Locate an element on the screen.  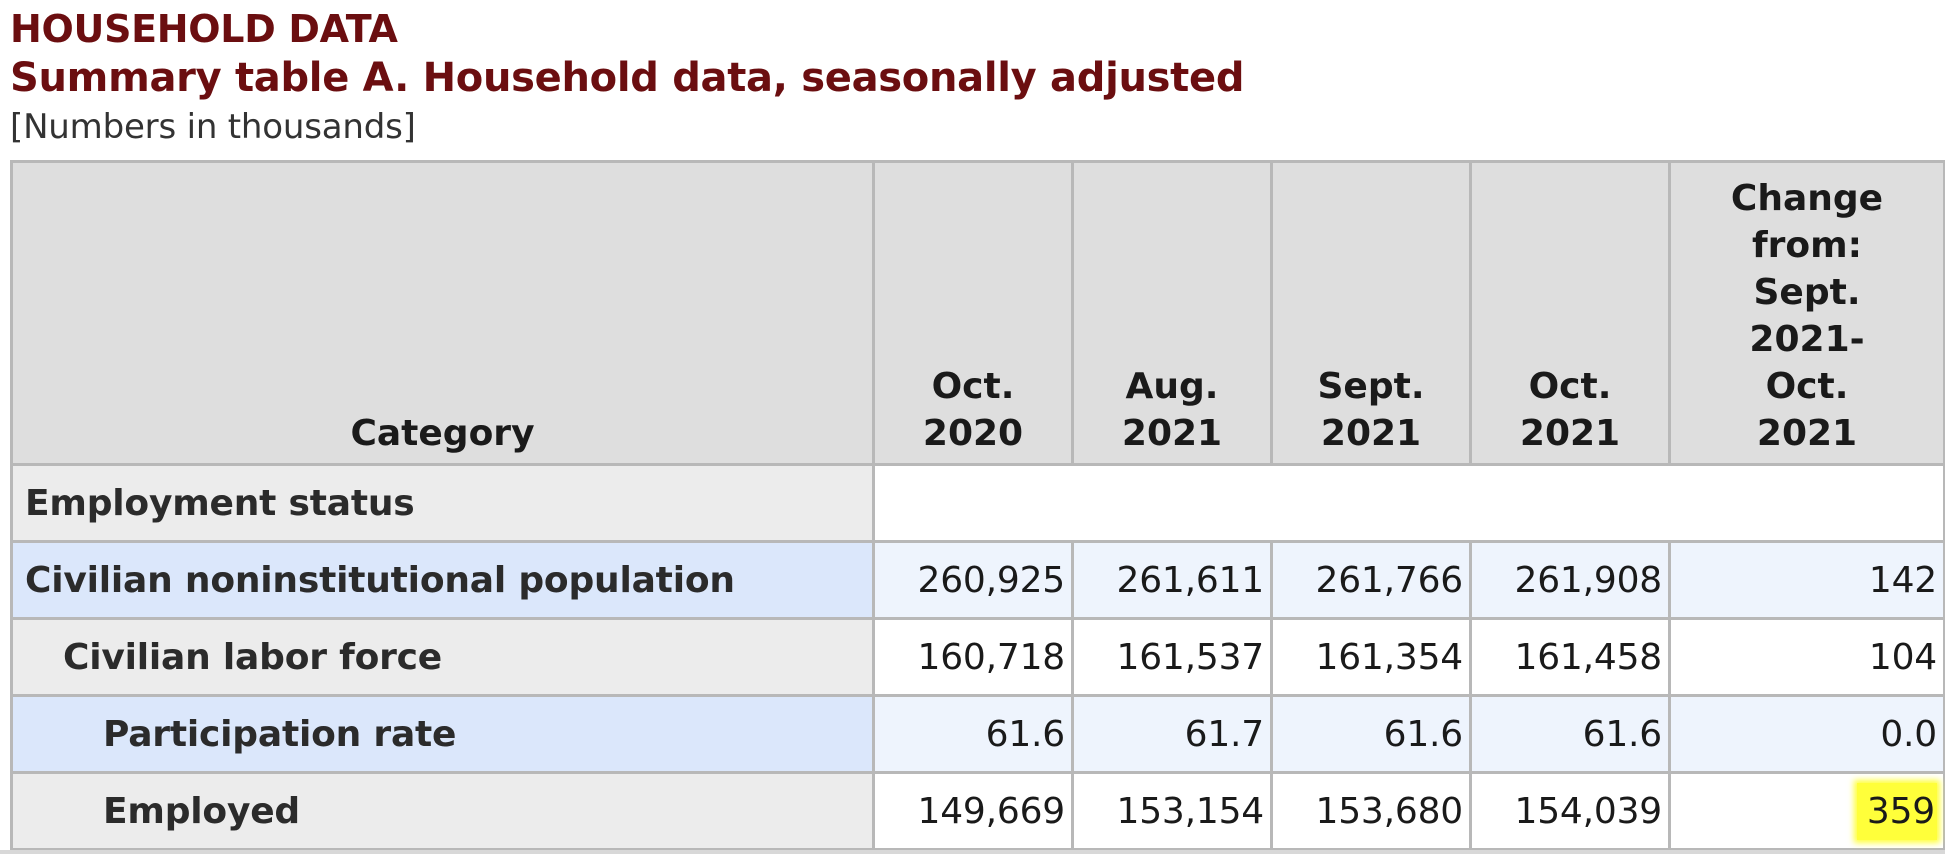
row-label: Participation rate is located at coordinates (442, 734).